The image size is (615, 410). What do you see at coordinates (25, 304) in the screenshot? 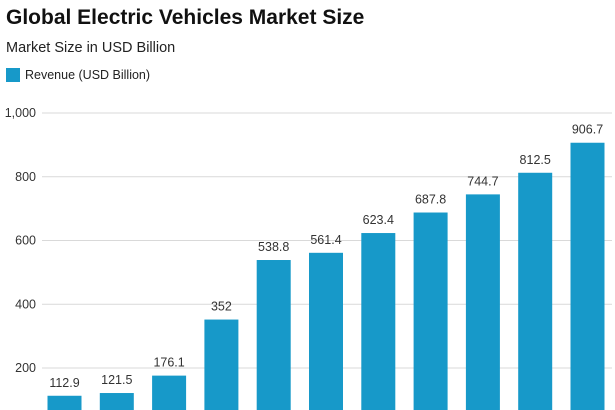
I see `y-tick-label: 400` at bounding box center [25, 304].